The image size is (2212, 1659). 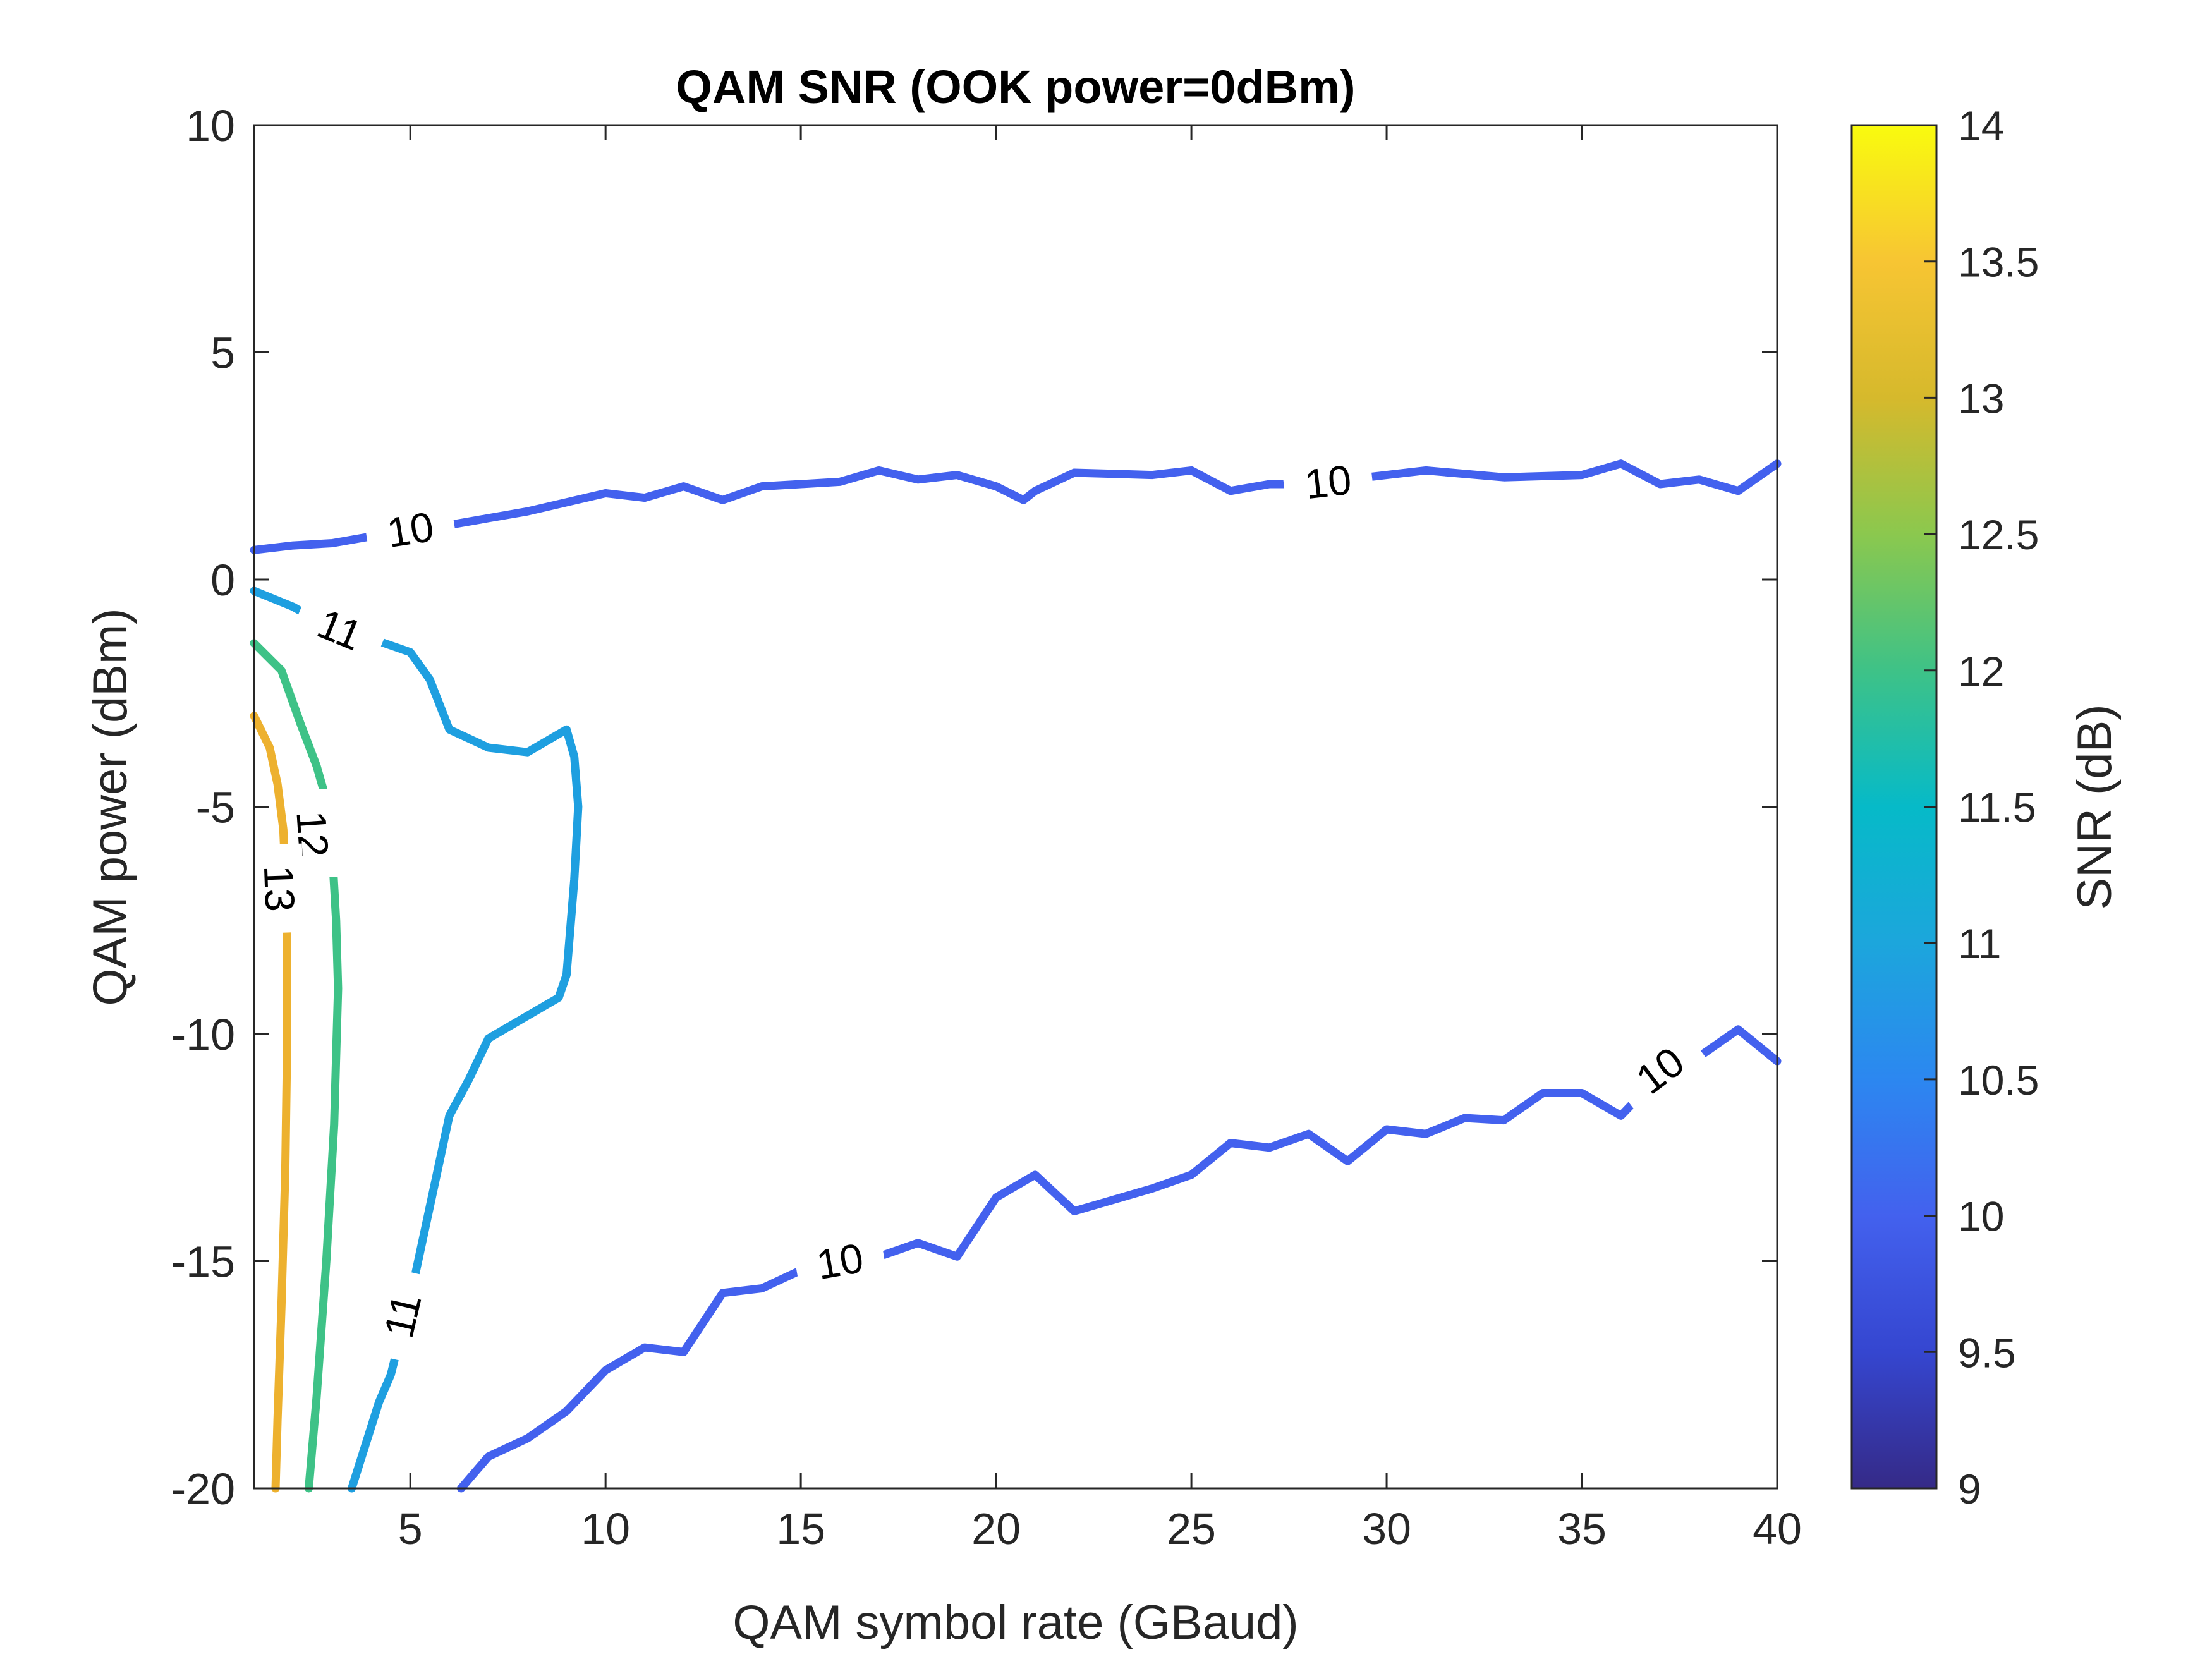 I want to click on colorbar-tick-label: 13.5, so click(x=1998, y=262).